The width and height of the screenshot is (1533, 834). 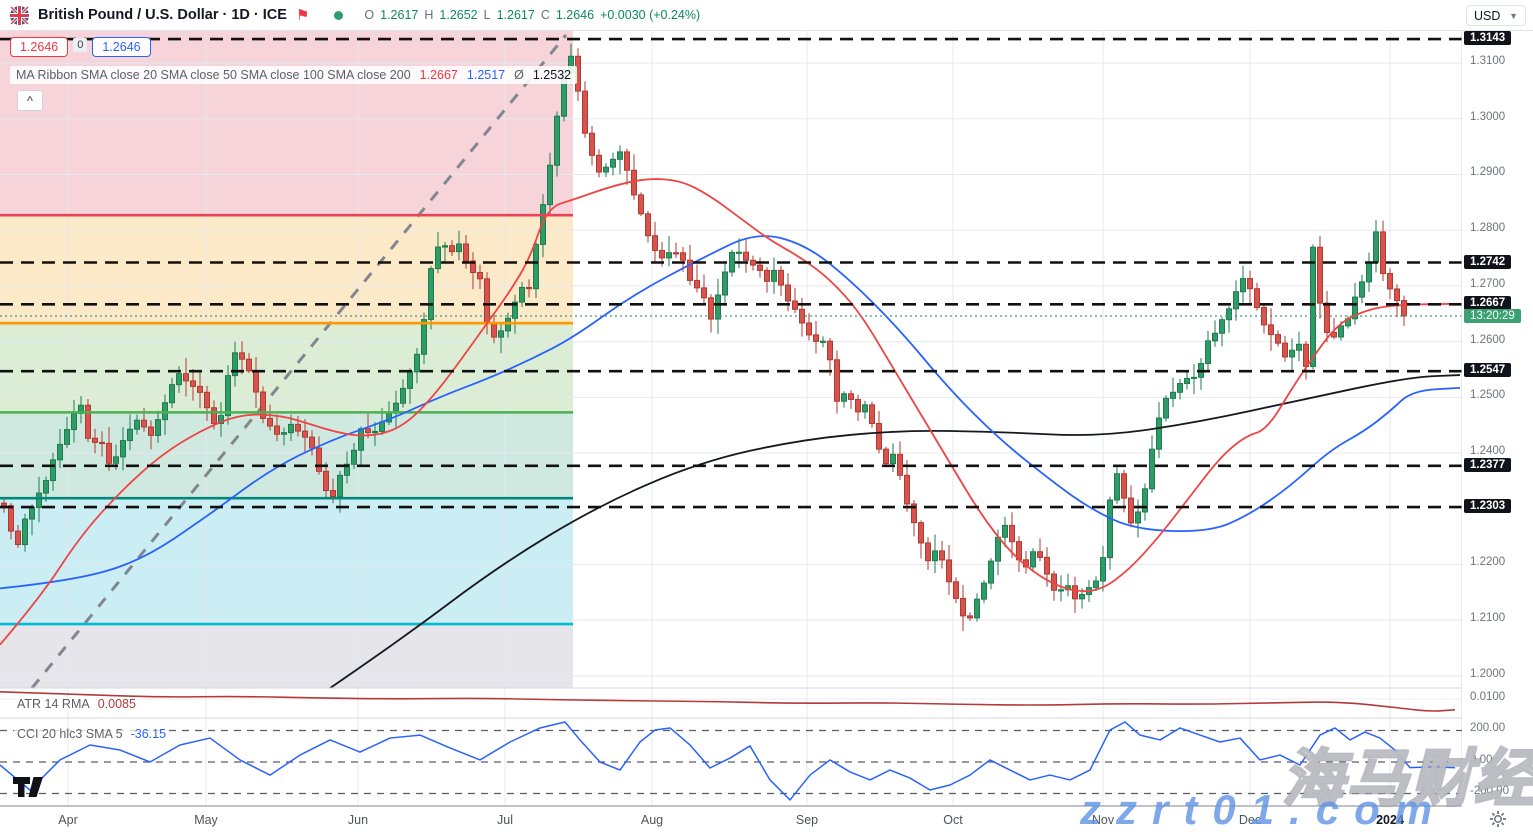 I want to click on cci-legend: CCI 20 hlc3 SMA 5 -36.15, so click(x=92, y=734).